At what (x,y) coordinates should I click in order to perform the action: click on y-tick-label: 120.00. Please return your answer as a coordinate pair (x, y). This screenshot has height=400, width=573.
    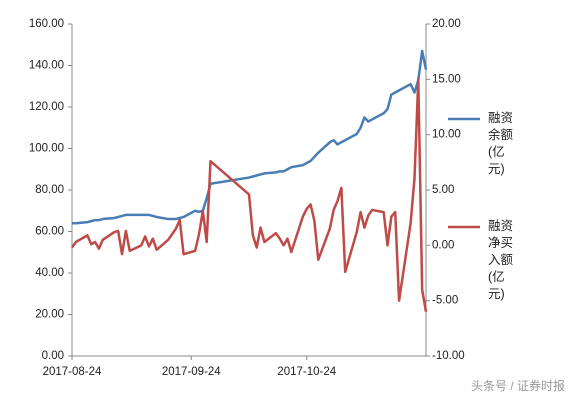
    Looking at the image, I should click on (46, 107).